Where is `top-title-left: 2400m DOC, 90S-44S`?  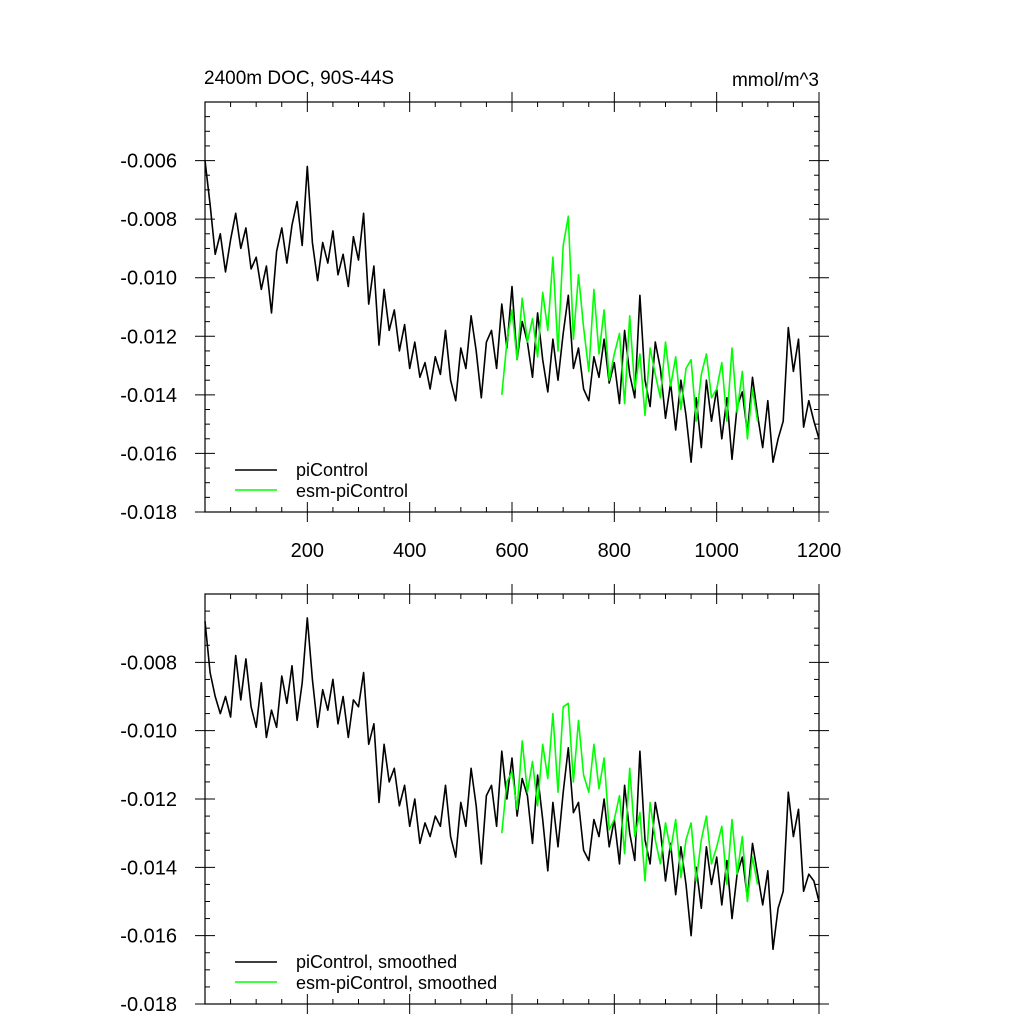 top-title-left: 2400m DOC, 90S-44S is located at coordinates (299, 78).